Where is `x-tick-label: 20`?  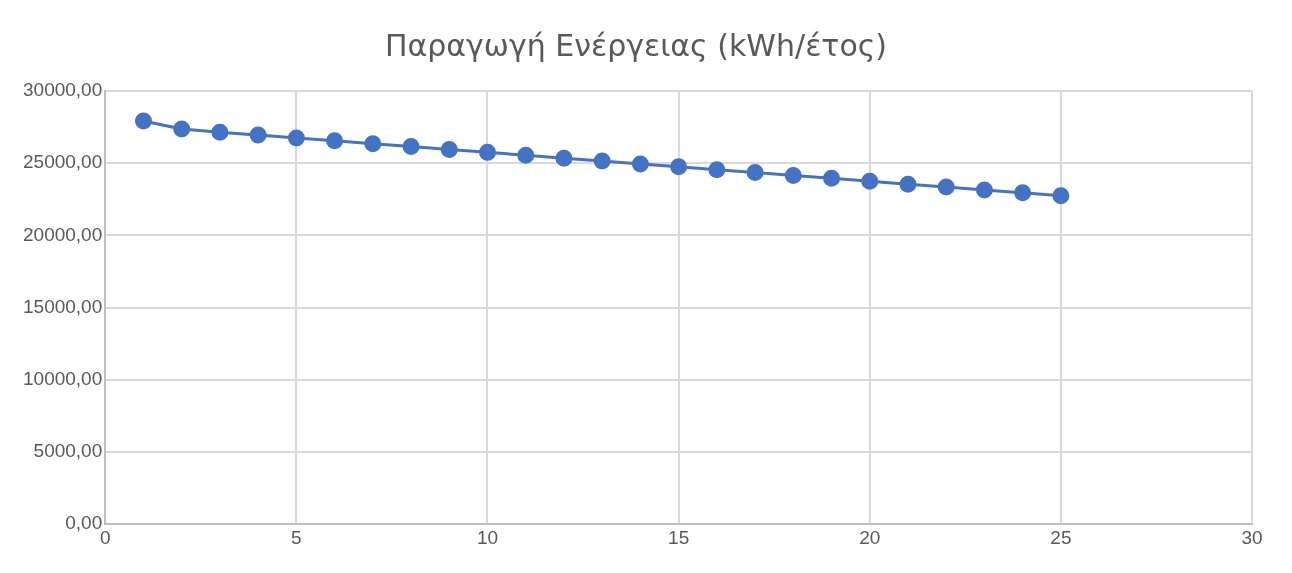 x-tick-label: 20 is located at coordinates (870, 537).